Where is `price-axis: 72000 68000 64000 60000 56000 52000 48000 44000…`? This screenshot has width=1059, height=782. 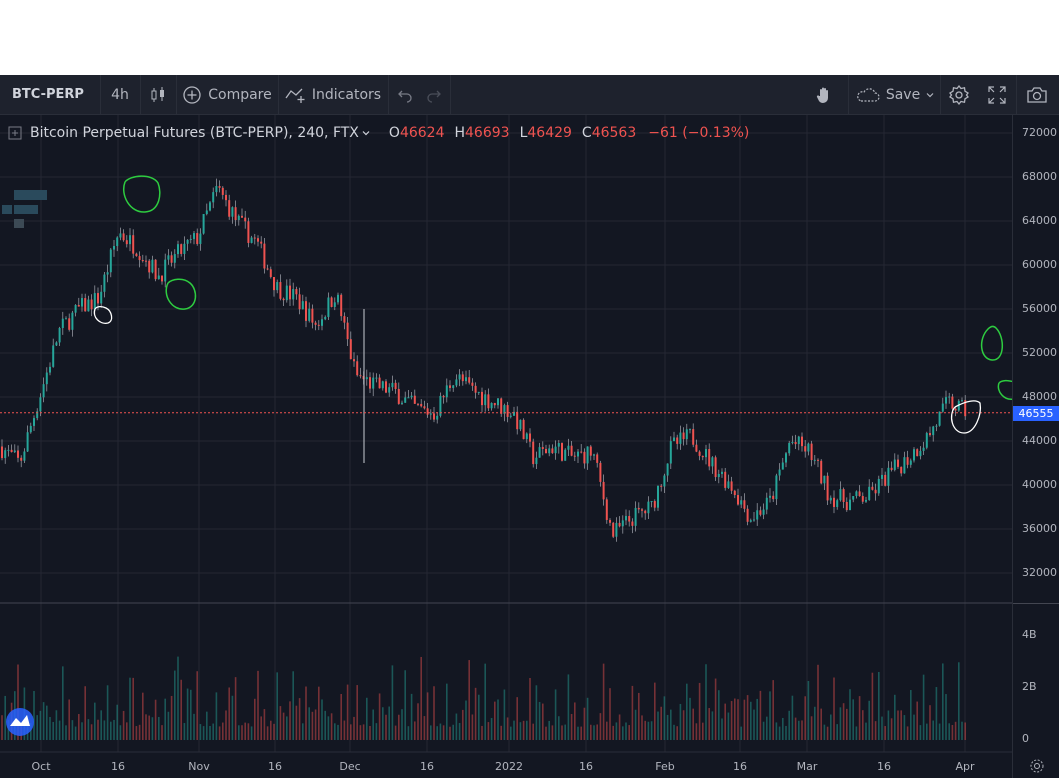
price-axis: 72000 68000 64000 60000 56000 52000 48000 44000… is located at coordinates (1035, 446).